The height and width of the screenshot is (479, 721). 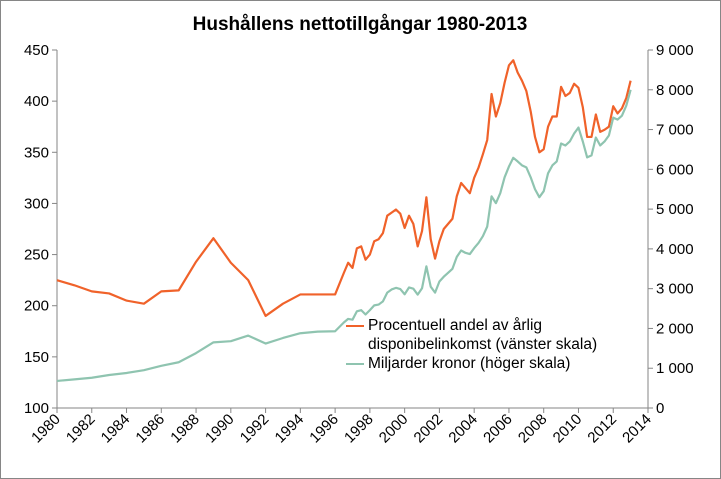 I want to click on x-tick-label: 1986, so click(x=151, y=429).